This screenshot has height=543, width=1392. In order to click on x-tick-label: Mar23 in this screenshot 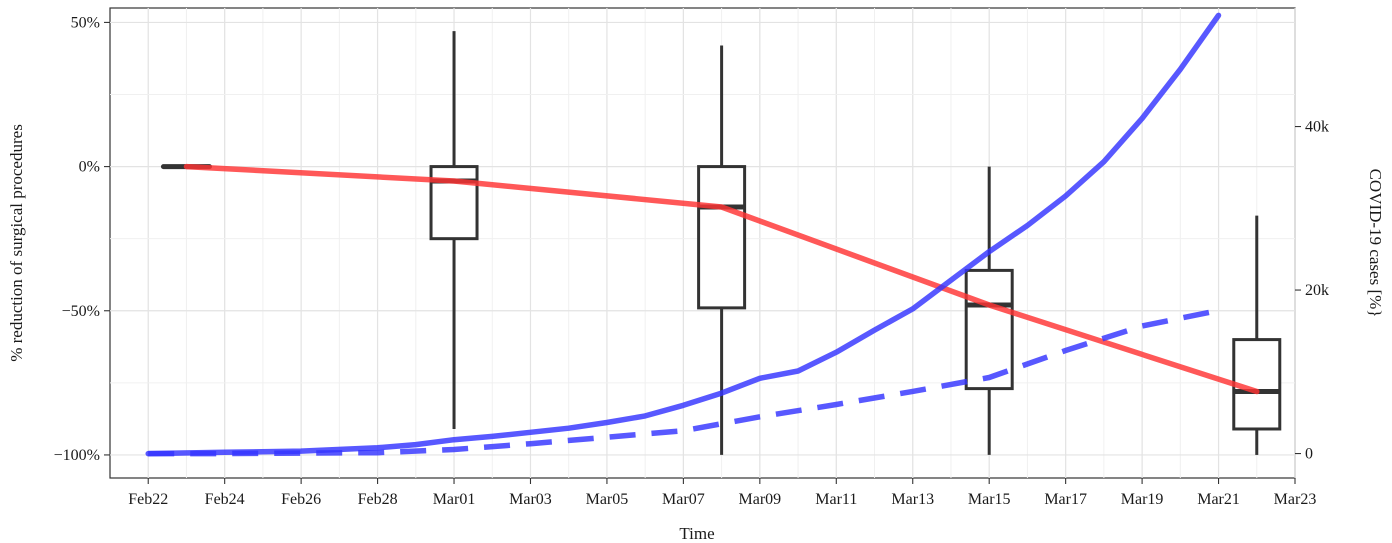, I will do `click(1295, 499)`.